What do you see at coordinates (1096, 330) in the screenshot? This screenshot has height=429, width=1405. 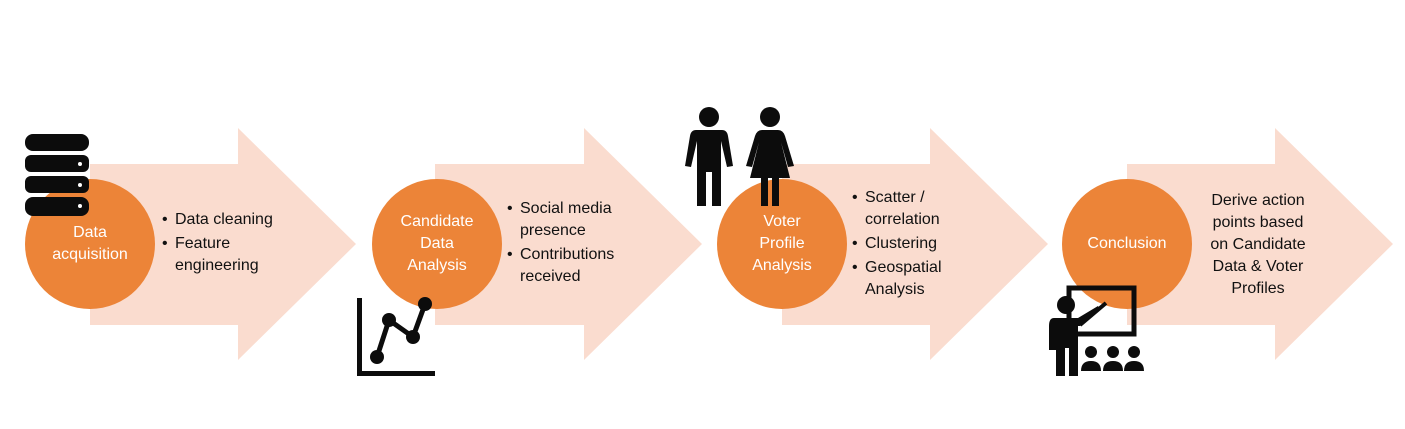 I see `presentation-icon` at bounding box center [1096, 330].